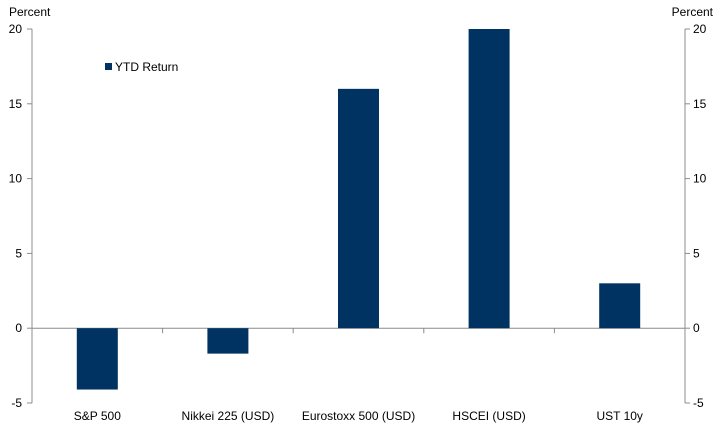 The image size is (720, 432). What do you see at coordinates (228, 416) in the screenshot?
I see `category-label: Nikkei 225 (USD)` at bounding box center [228, 416].